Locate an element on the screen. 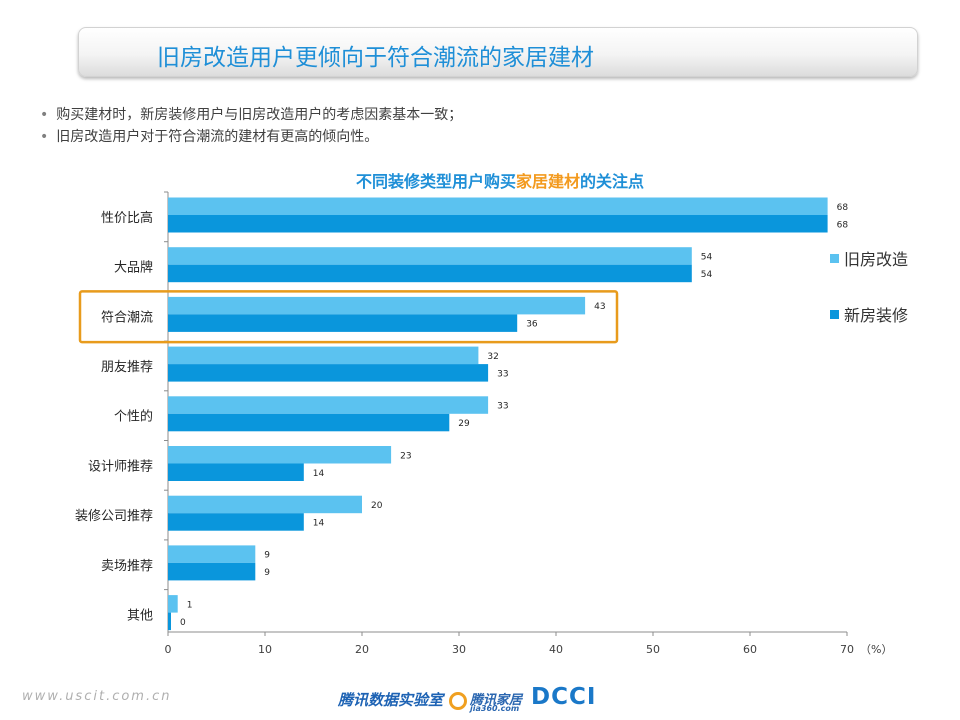  title-bar: 旧房改造用户更倾向于符合潮流的家居建材 is located at coordinates (498, 52).